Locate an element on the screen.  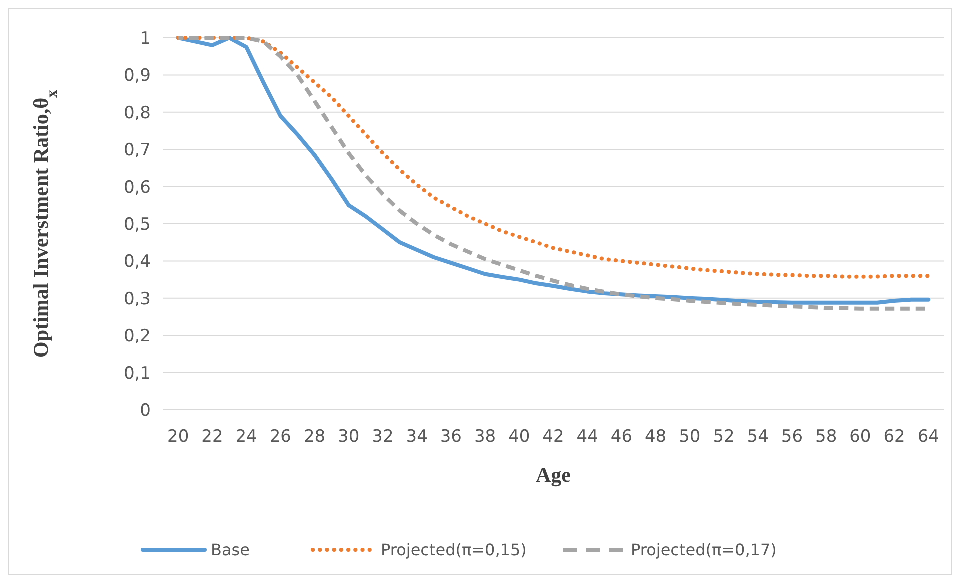
y-tick-label: 0,8 is located at coordinates (137, 113).